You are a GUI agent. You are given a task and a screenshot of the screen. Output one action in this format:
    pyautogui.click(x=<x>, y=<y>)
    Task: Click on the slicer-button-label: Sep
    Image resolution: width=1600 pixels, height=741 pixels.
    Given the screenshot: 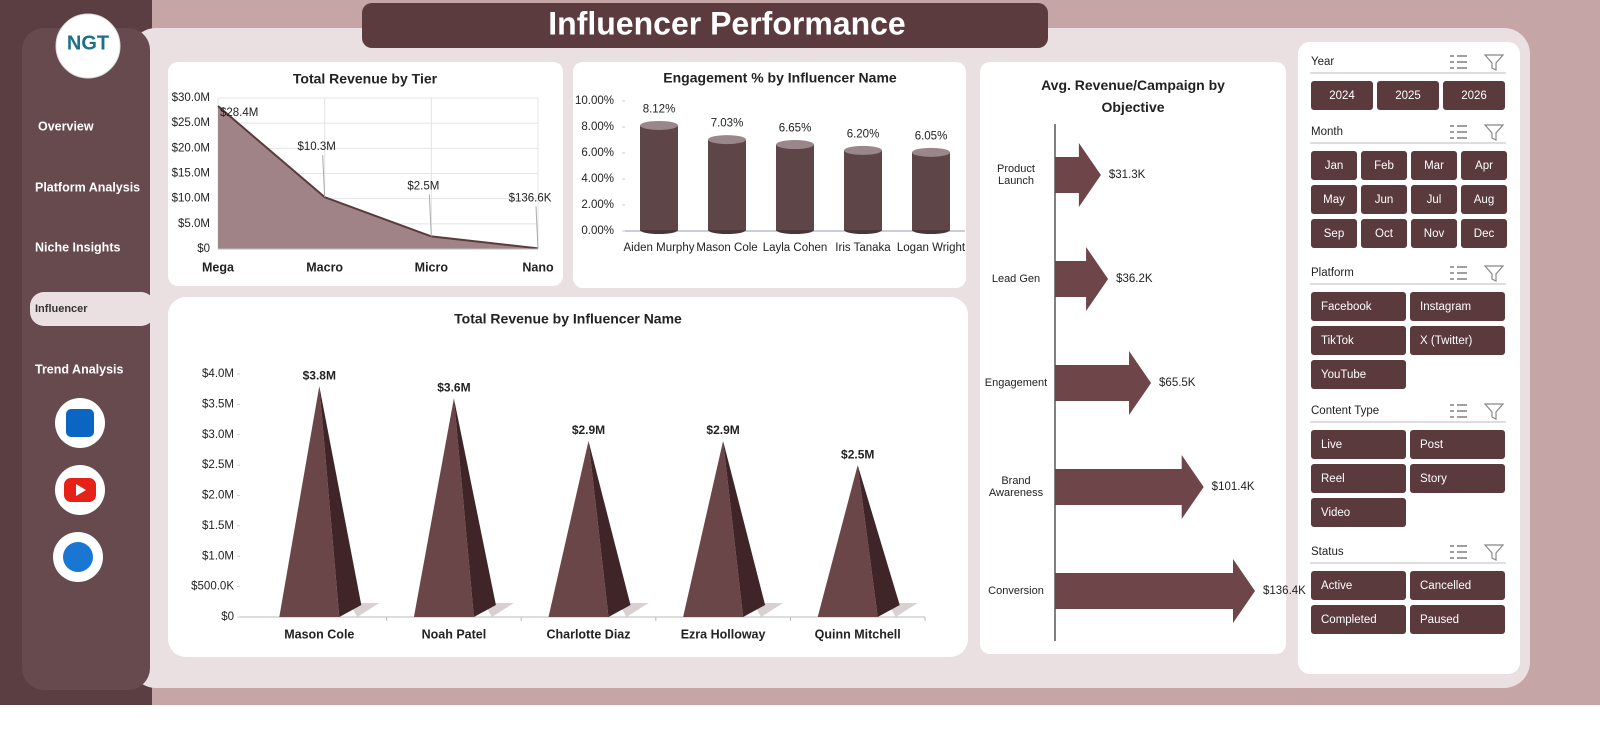 What is the action you would take?
    pyautogui.click(x=1334, y=234)
    